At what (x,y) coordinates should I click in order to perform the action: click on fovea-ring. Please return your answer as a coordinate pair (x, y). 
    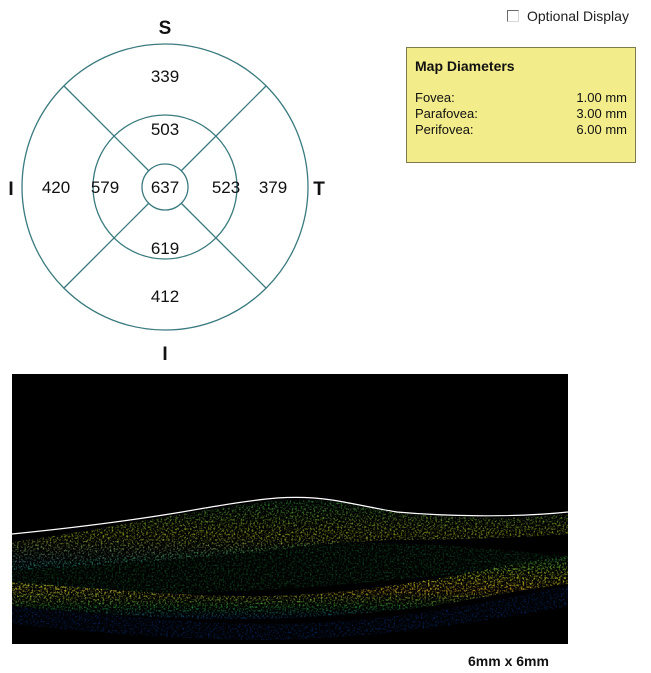
    Looking at the image, I should click on (165, 187).